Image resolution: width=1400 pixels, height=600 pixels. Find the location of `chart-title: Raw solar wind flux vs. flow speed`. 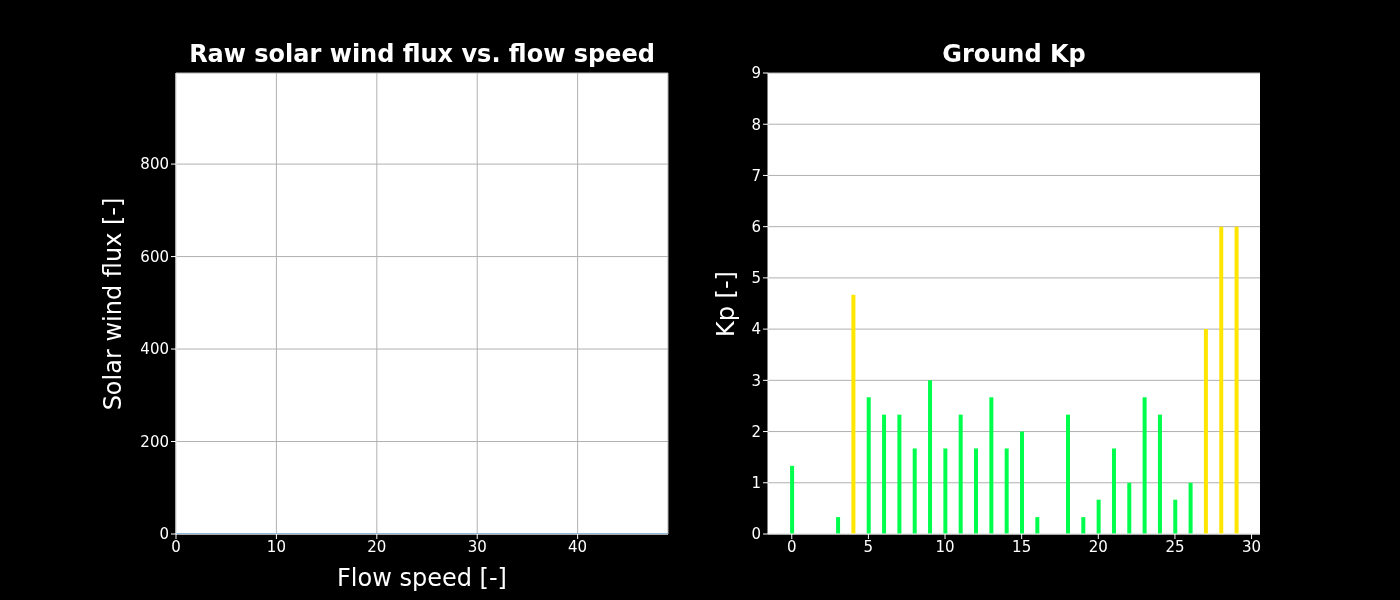

chart-title: Raw solar wind flux vs. flow speed is located at coordinates (422, 54).